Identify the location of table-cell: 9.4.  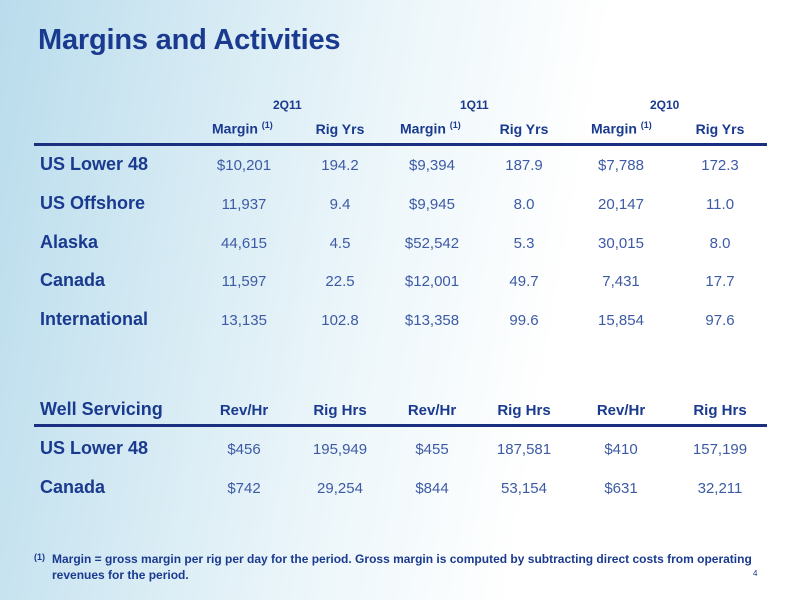
(340, 204).